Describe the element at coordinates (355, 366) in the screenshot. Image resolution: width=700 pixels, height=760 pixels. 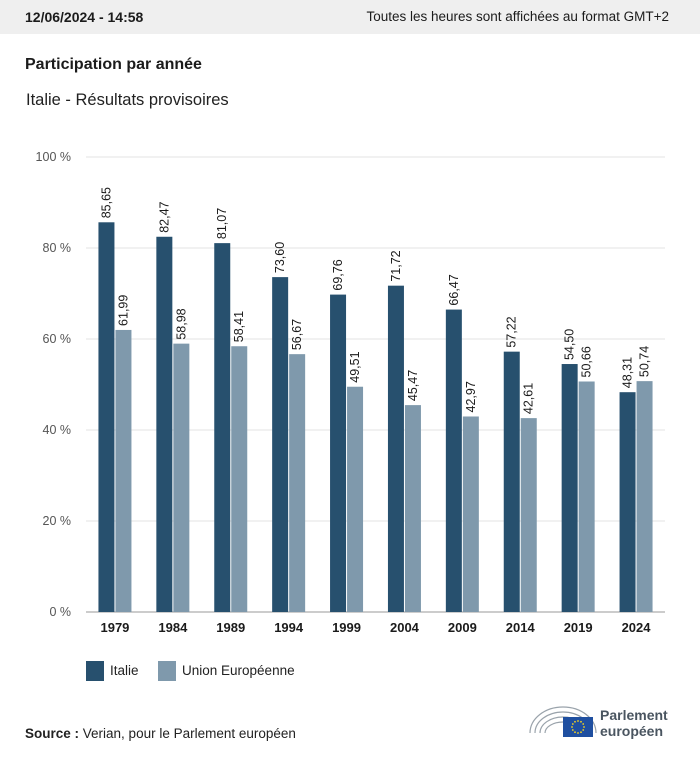
I see `data-label: 49,51` at that location.